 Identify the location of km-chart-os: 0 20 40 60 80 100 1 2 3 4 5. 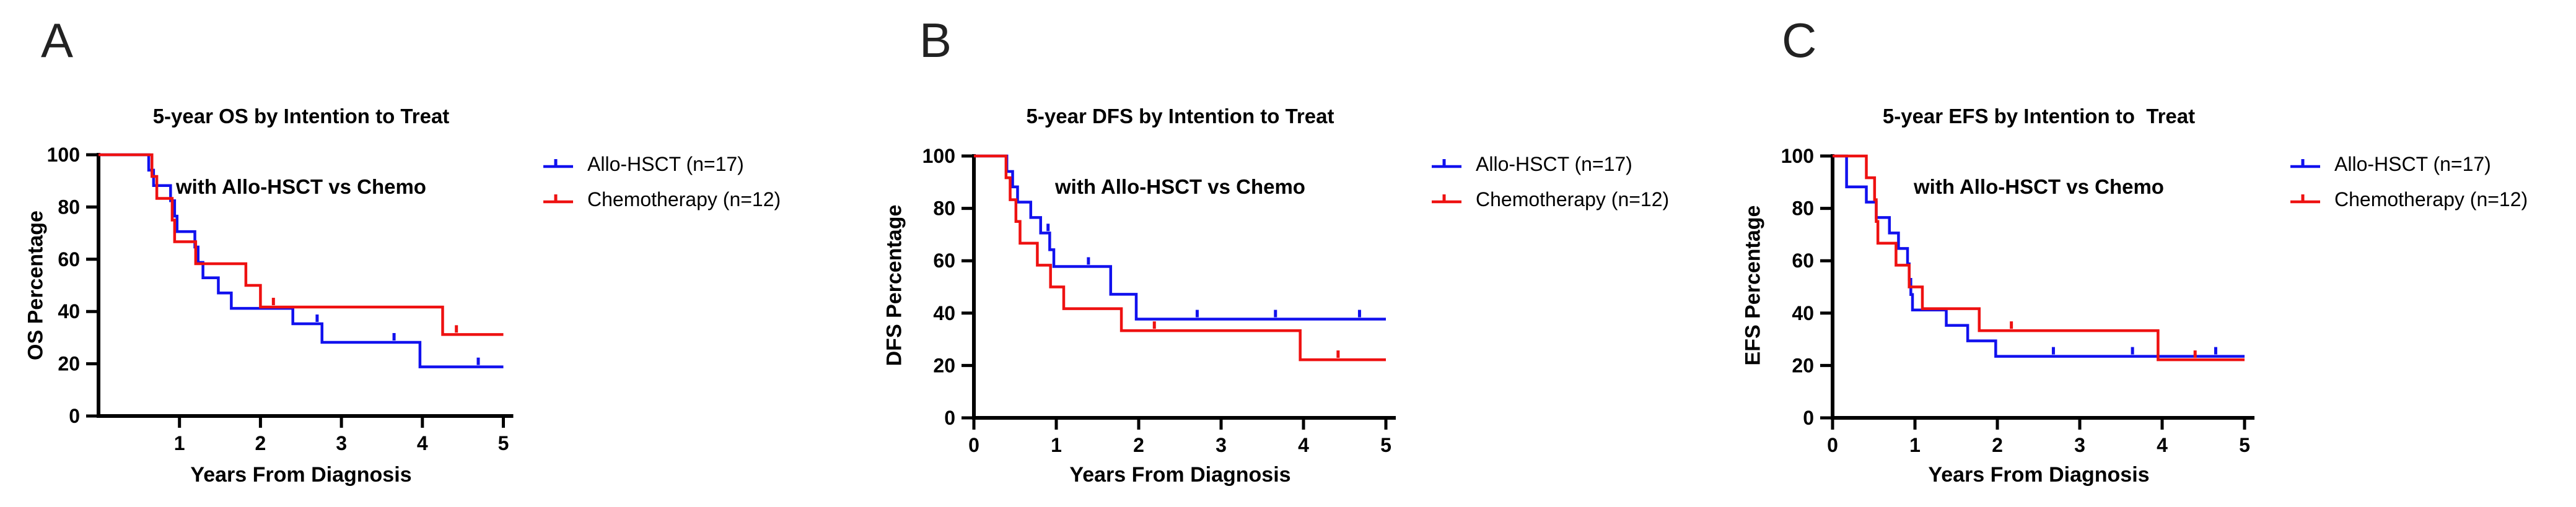
(280, 299).